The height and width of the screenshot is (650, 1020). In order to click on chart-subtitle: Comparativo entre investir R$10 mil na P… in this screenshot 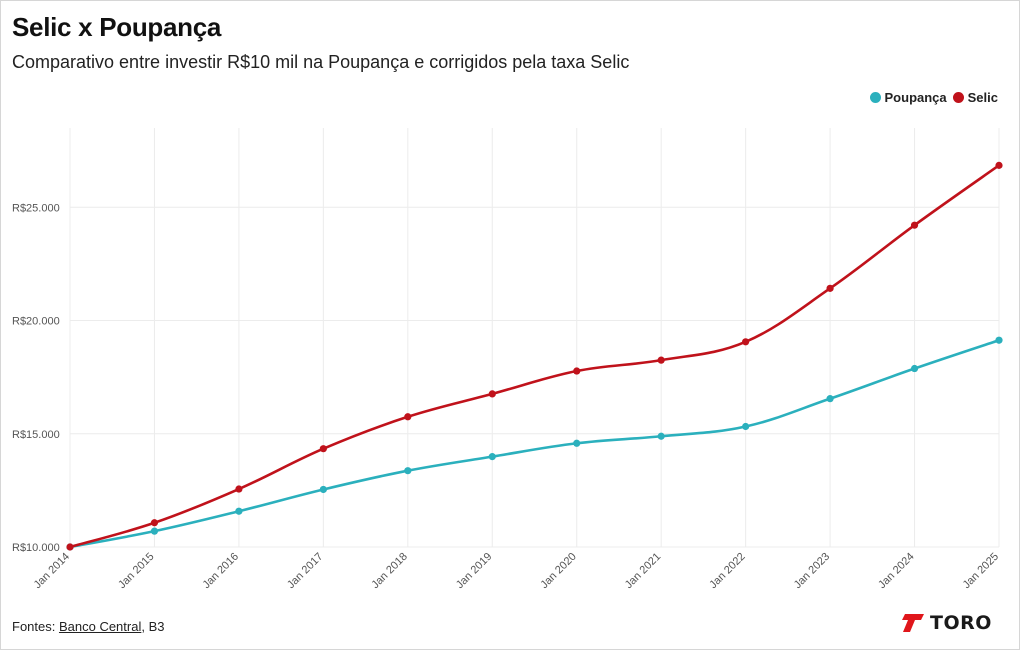, I will do `click(321, 62)`.